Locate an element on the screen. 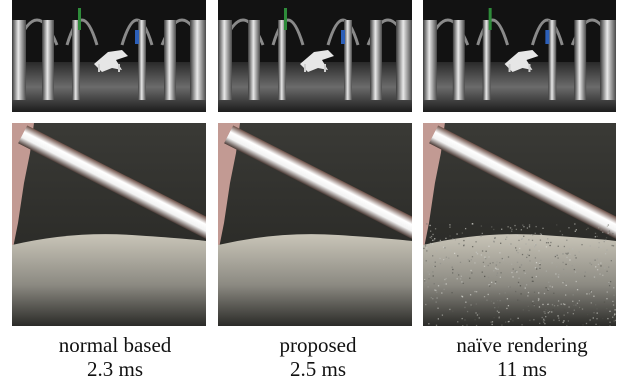 The width and height of the screenshot is (628, 383). caption-method: normal based is located at coordinates (115, 345).